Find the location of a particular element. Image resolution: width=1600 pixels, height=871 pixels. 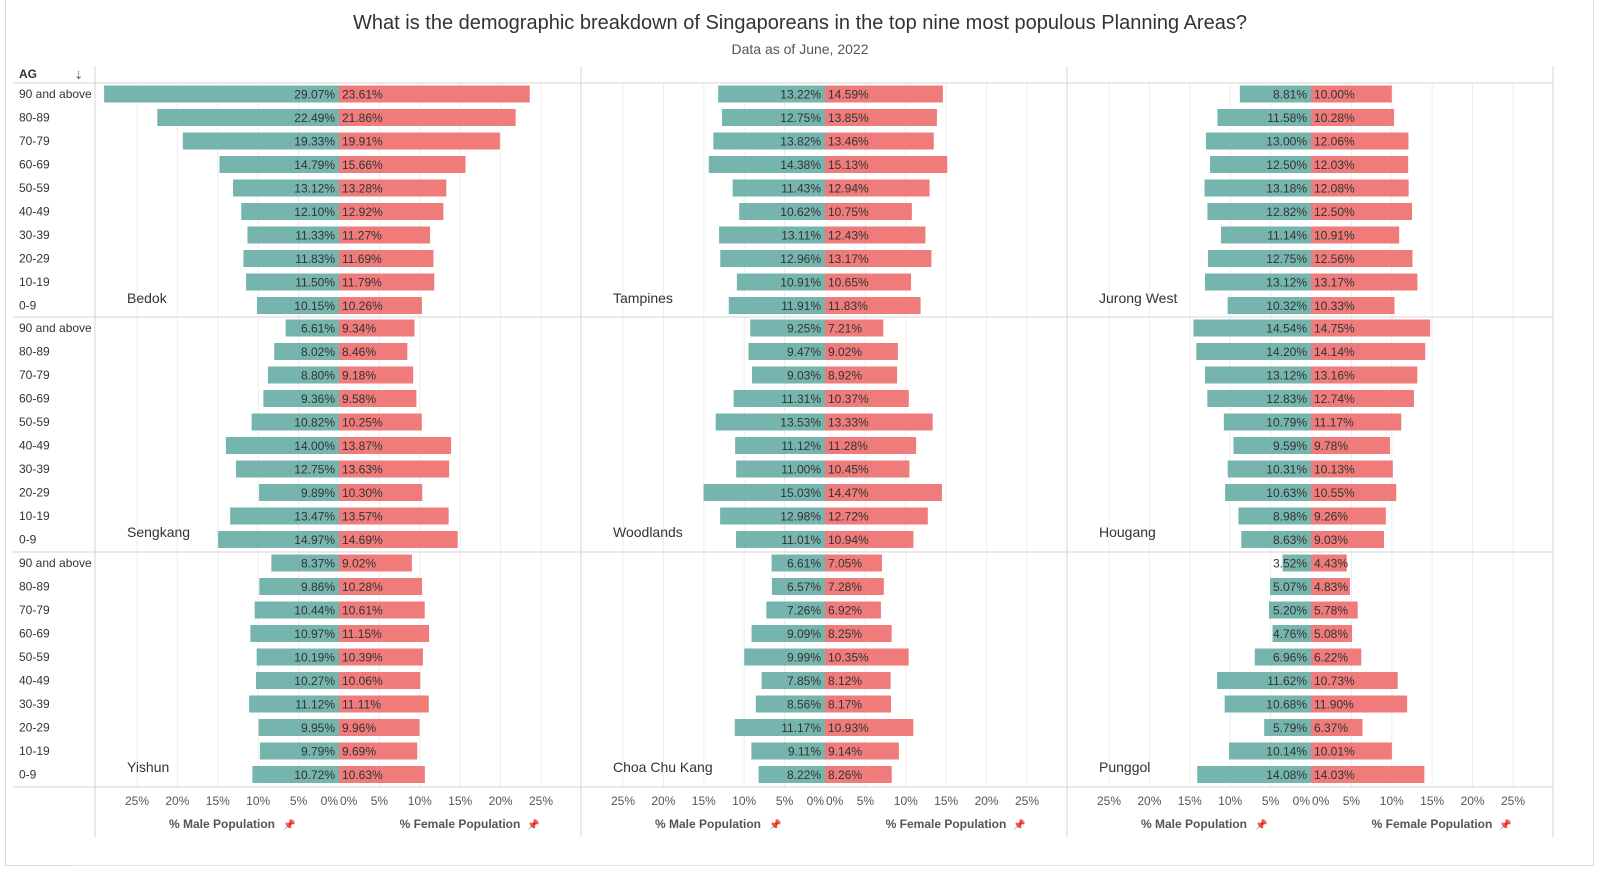

male-value-label: 10.32% is located at coordinates (1286, 306).